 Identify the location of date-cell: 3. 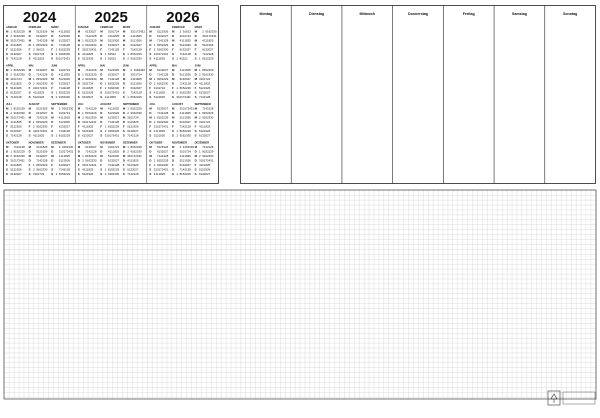
(106, 136).